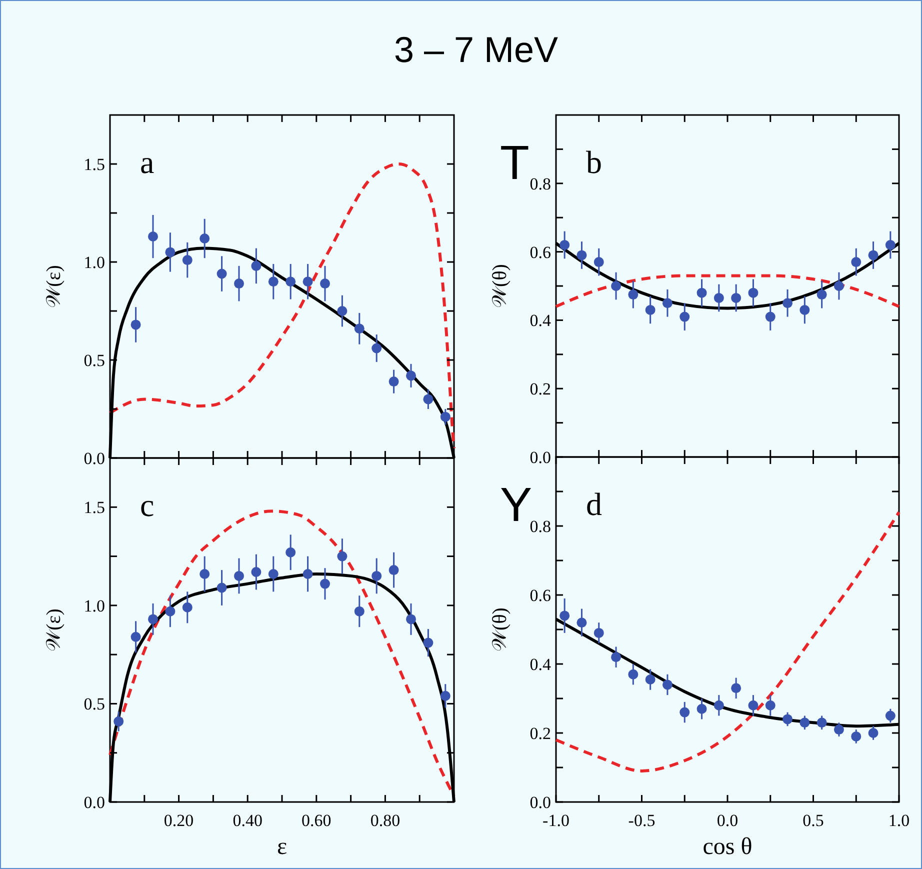 This screenshot has height=869, width=922. Describe the element at coordinates (594, 504) in the screenshot. I see `annotation: d` at that location.